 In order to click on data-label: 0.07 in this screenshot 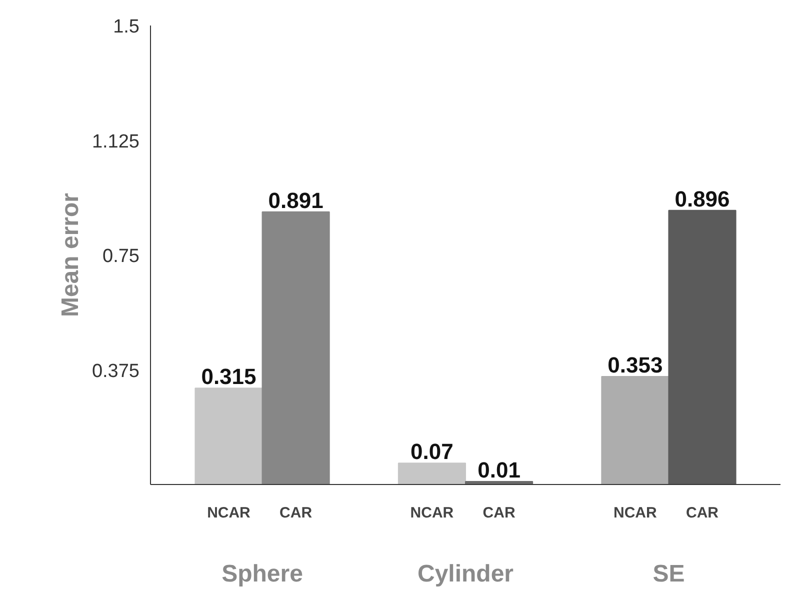, I will do `click(432, 451)`.